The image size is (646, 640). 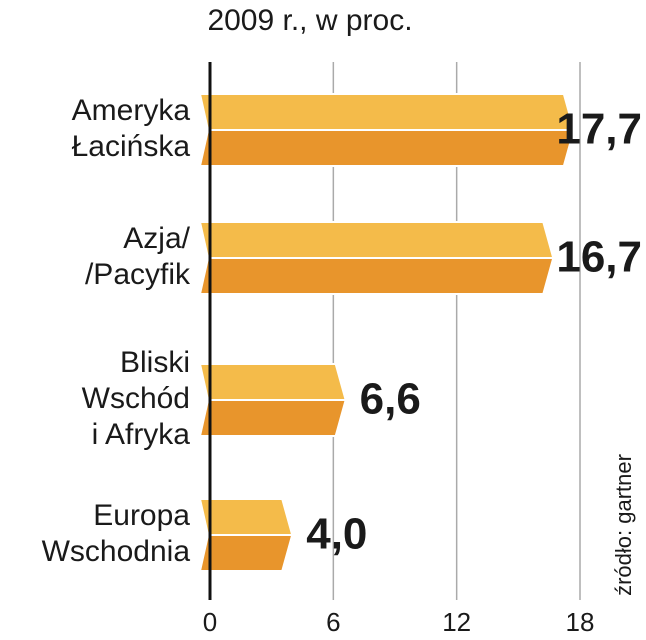 What do you see at coordinates (138, 274) in the screenshot?
I see `category-line: /Pacyfik` at bounding box center [138, 274].